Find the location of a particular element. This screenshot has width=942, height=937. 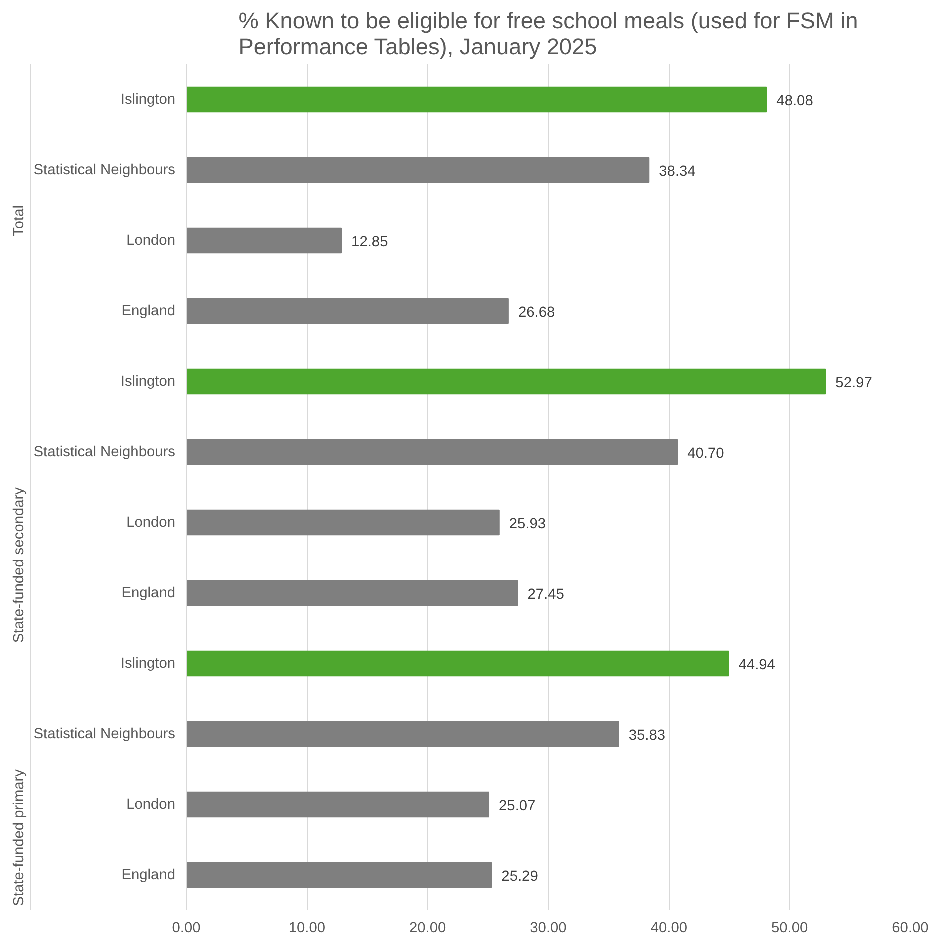

data-label: 25.29 is located at coordinates (520, 876).